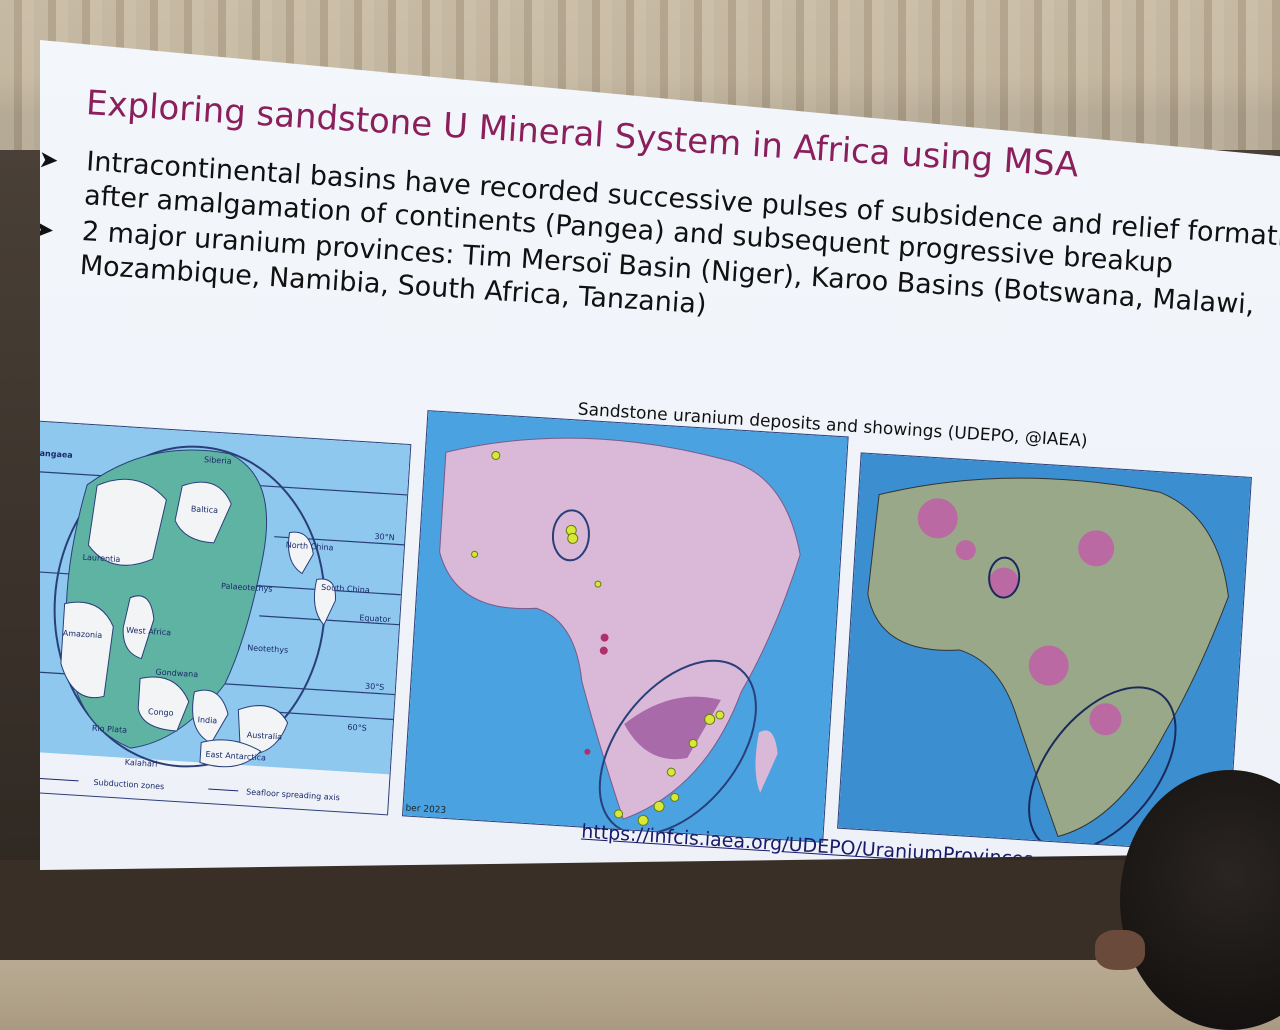  Describe the element at coordinates (141, 763) in the screenshot. I see `label-kalahari: Kalahari` at that location.